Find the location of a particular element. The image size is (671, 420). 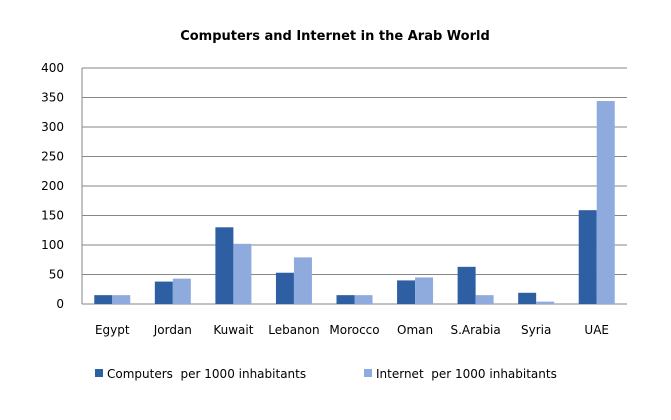

y-tick-label: 0 is located at coordinates (60, 304).